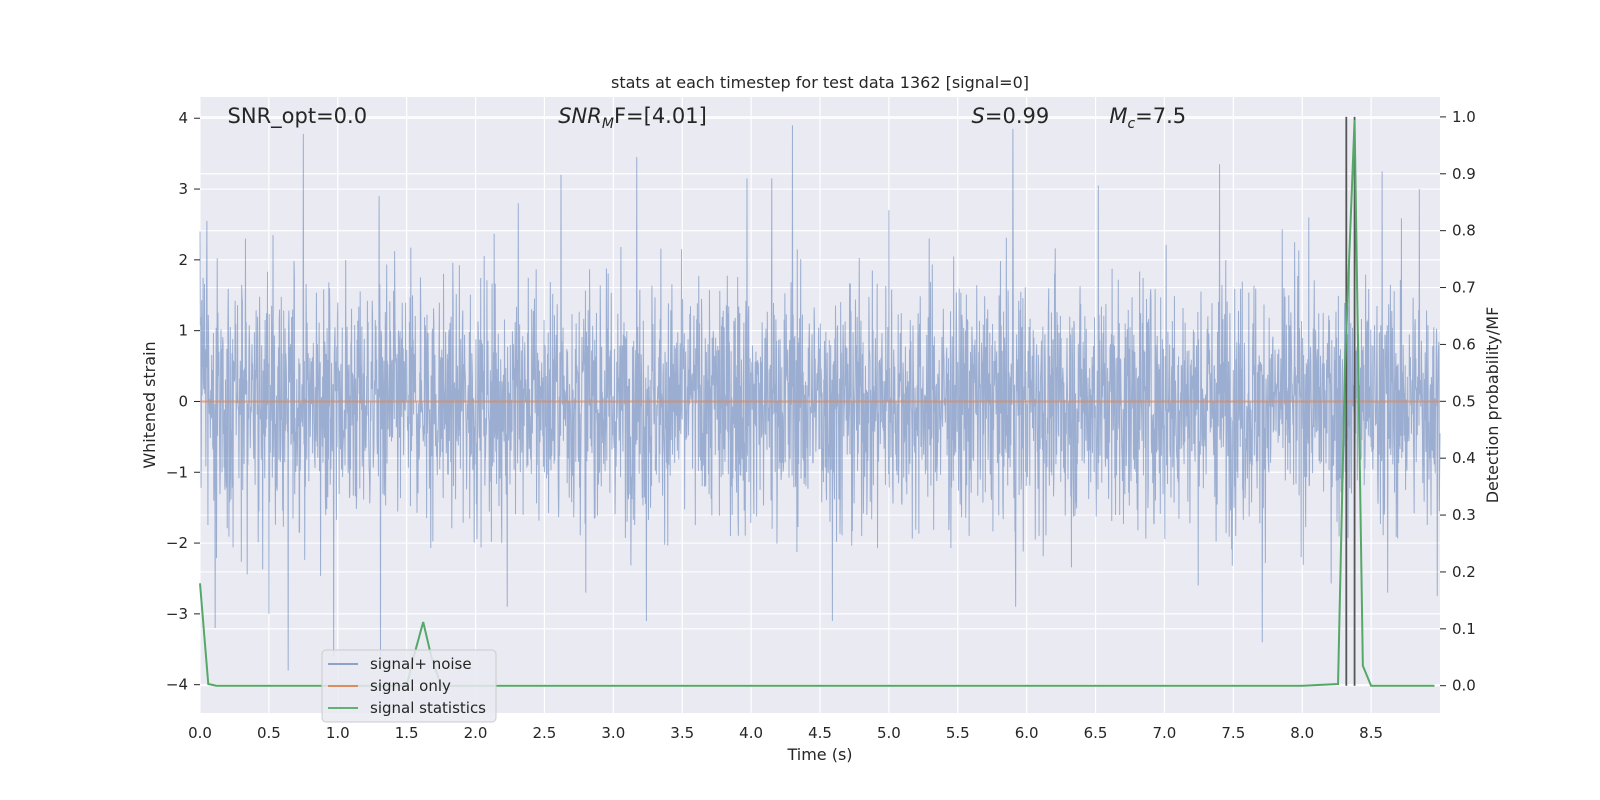  What do you see at coordinates (407, 733) in the screenshot?
I see `x-tick-label: 1.5` at bounding box center [407, 733].